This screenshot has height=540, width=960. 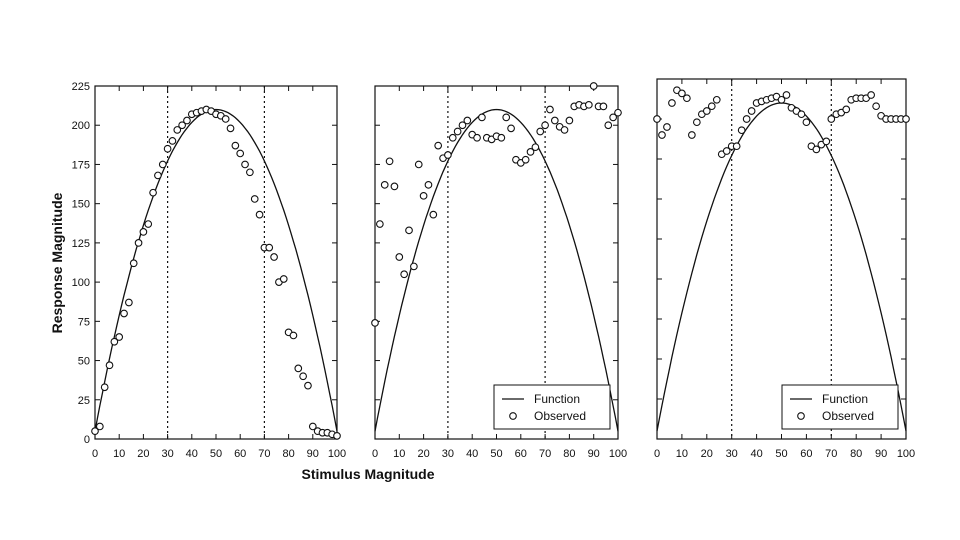 What do you see at coordinates (81, 126) in the screenshot?
I see `y-tick-label: 200` at bounding box center [81, 126].